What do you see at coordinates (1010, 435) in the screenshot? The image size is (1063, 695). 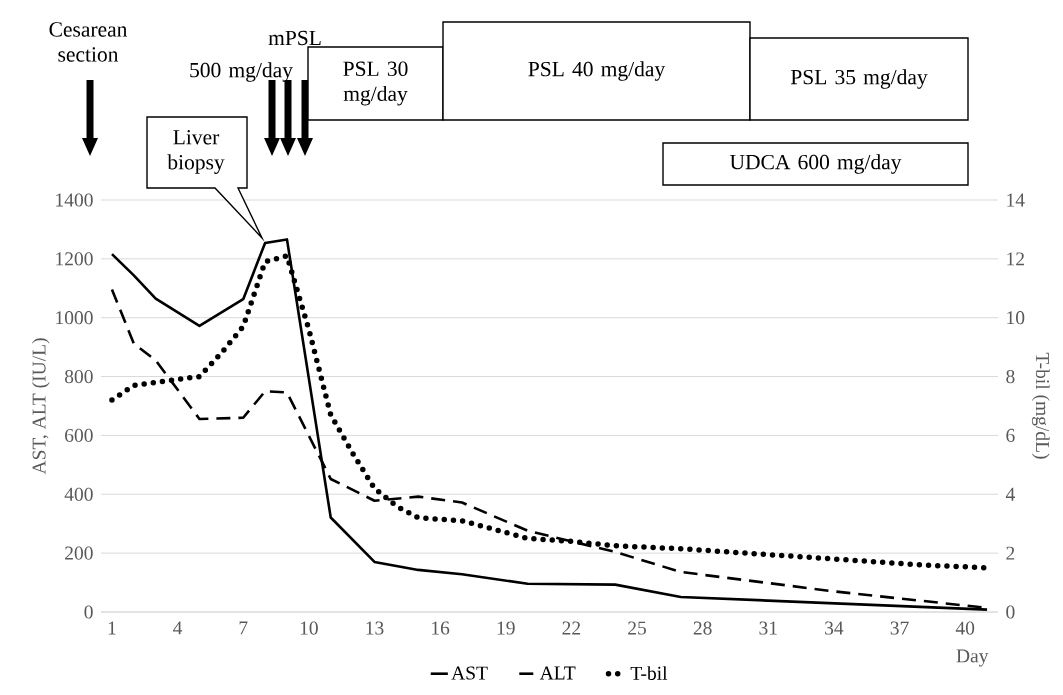 I see `y2-tick-label: 6` at bounding box center [1010, 435].